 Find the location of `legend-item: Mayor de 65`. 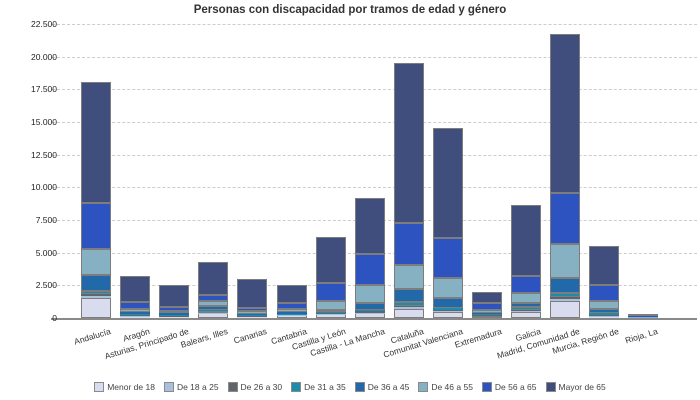

legend-item: Mayor de 65 is located at coordinates (575, 387).